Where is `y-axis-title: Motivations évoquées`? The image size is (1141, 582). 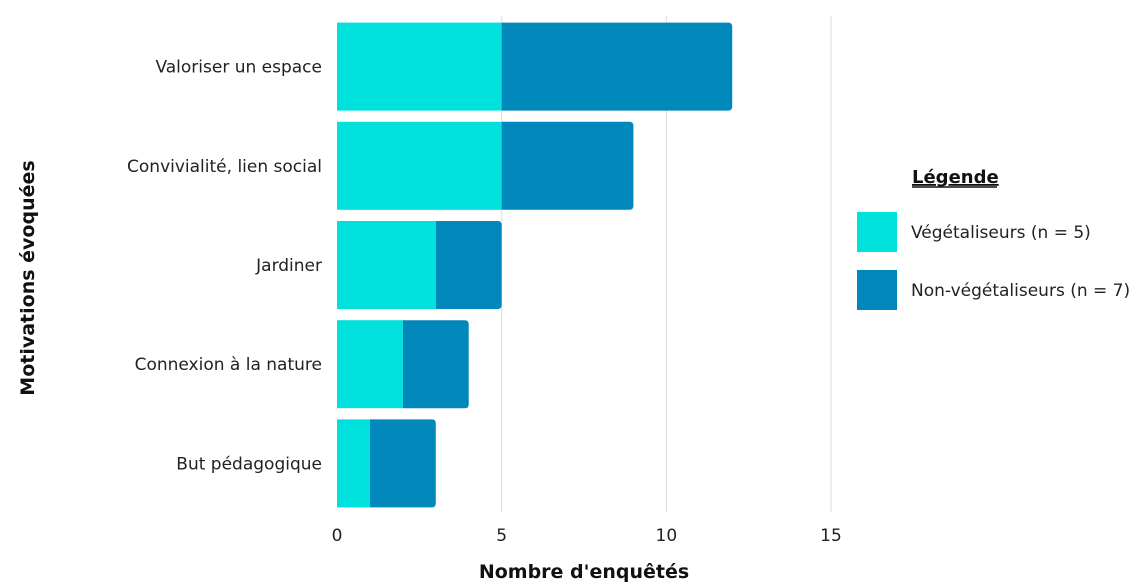
y-axis-title: Motivations évoquées is located at coordinates (28, 277).